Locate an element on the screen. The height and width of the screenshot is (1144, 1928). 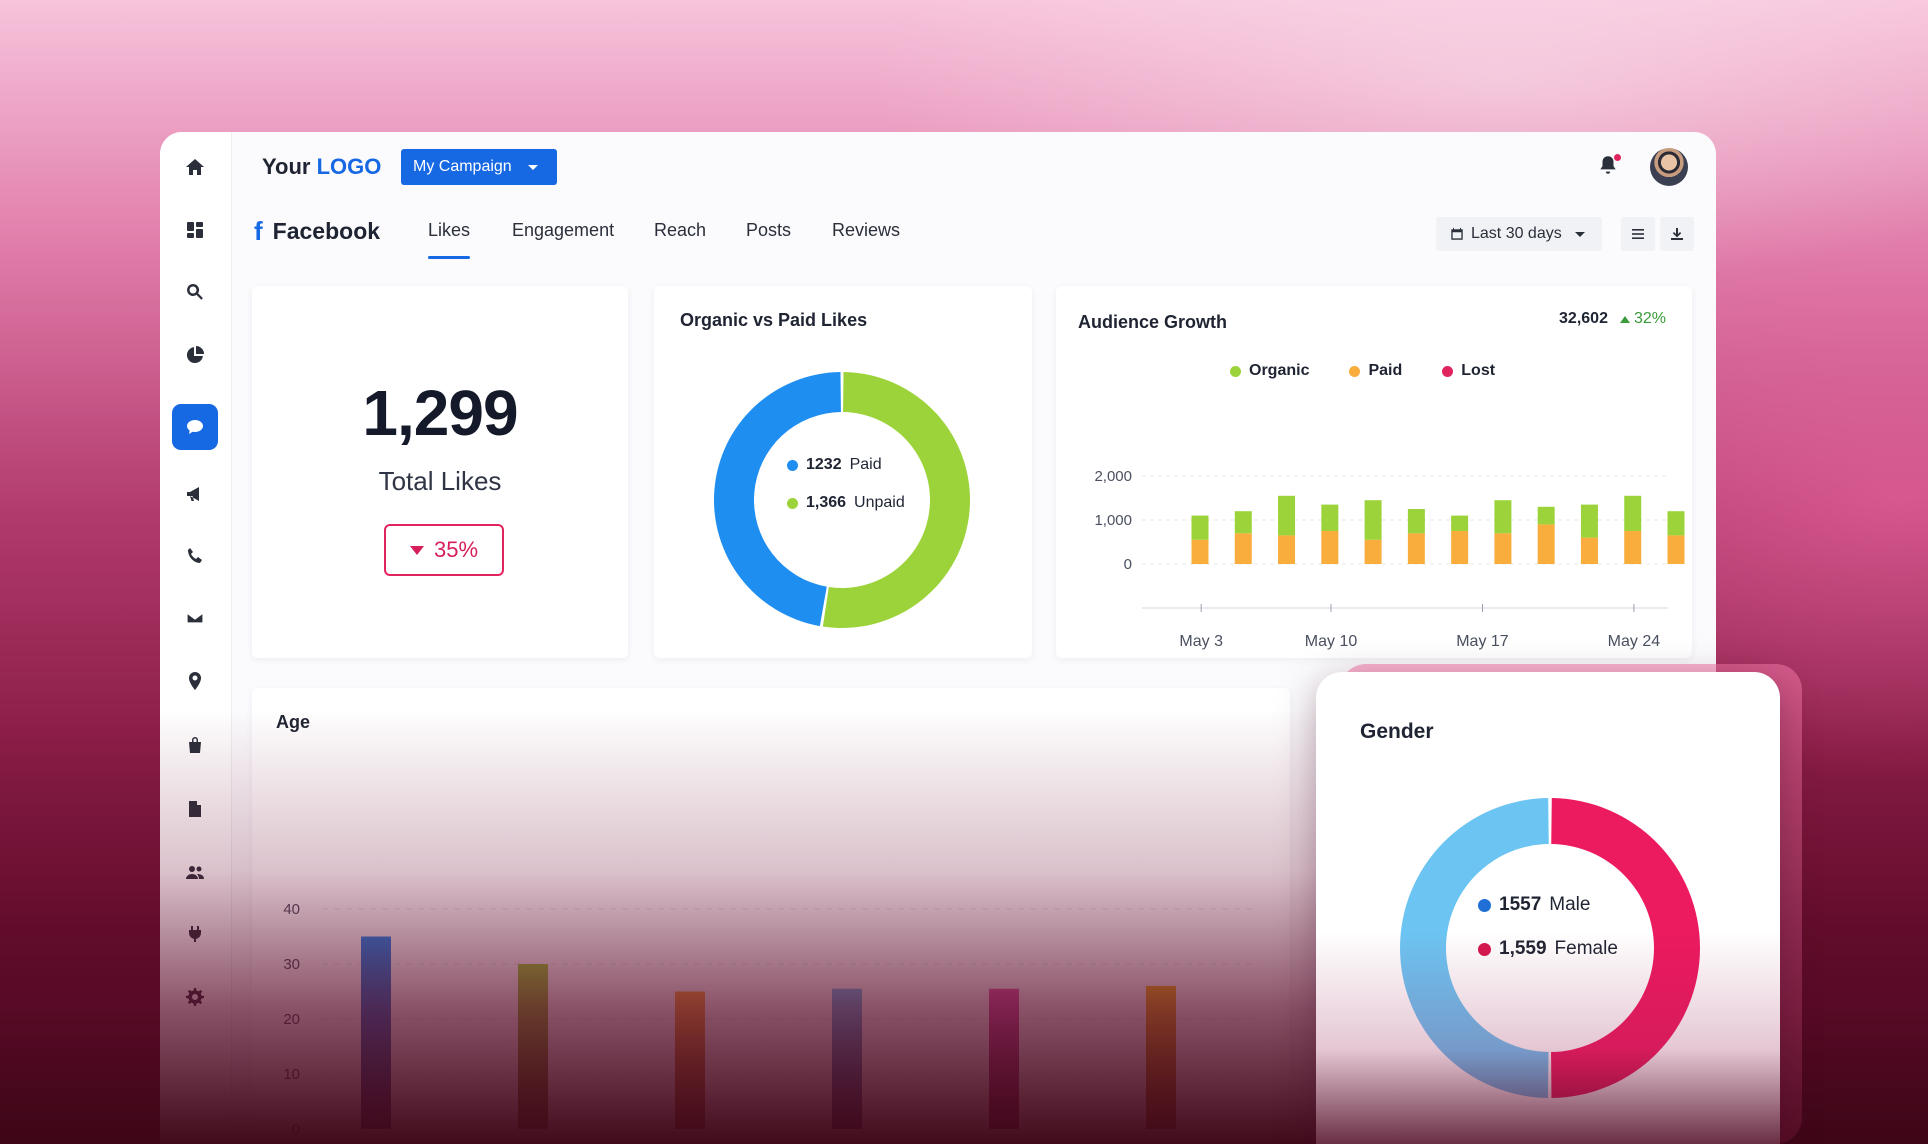
page-title: f Facebook is located at coordinates (317, 231).